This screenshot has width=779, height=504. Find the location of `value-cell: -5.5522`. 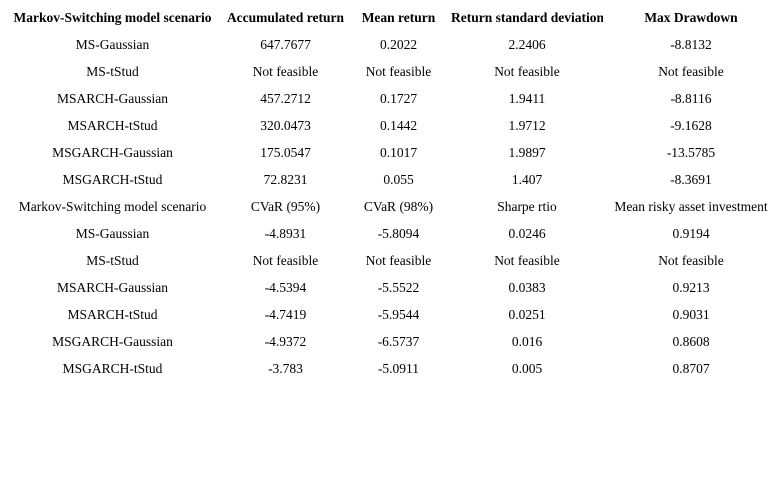

value-cell: -5.5522 is located at coordinates (398, 287).